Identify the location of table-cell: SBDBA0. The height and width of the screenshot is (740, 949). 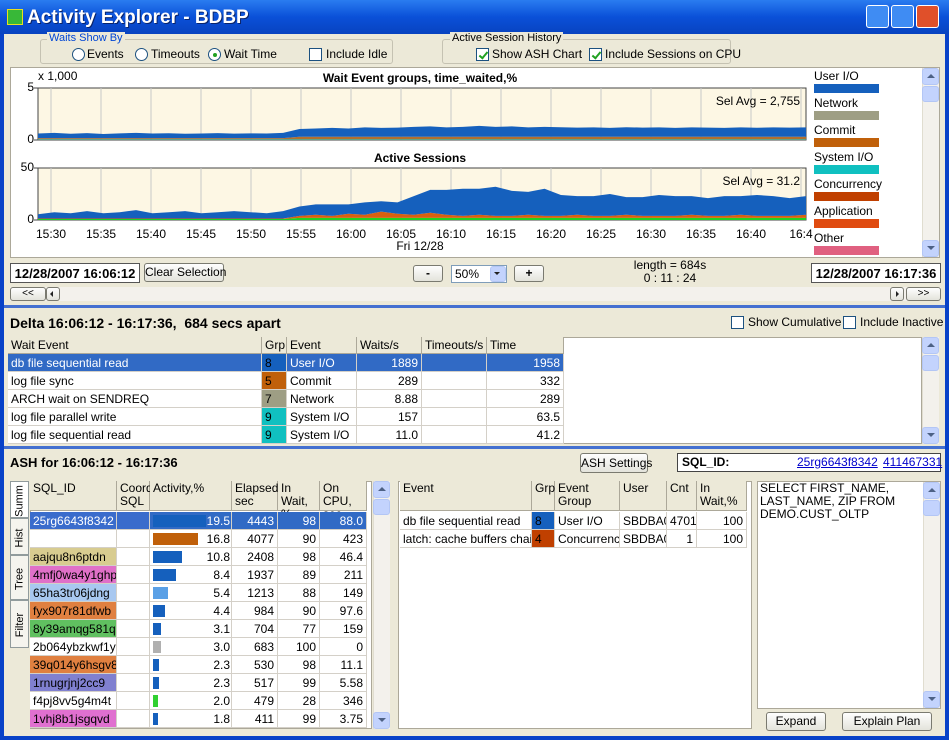
(643, 521).